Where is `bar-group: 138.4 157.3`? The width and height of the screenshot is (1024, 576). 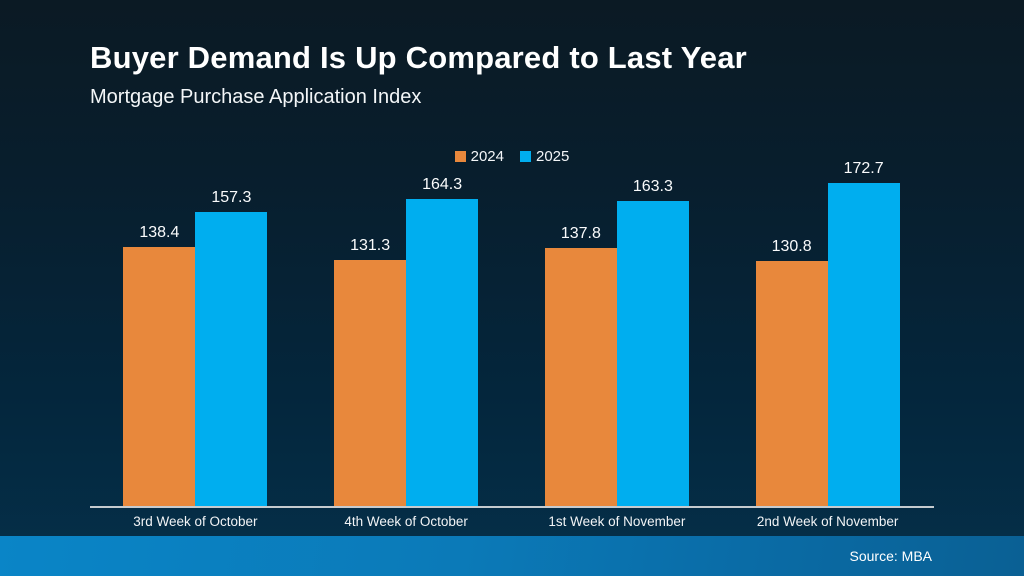 bar-group: 138.4 157.3 is located at coordinates (195, 328).